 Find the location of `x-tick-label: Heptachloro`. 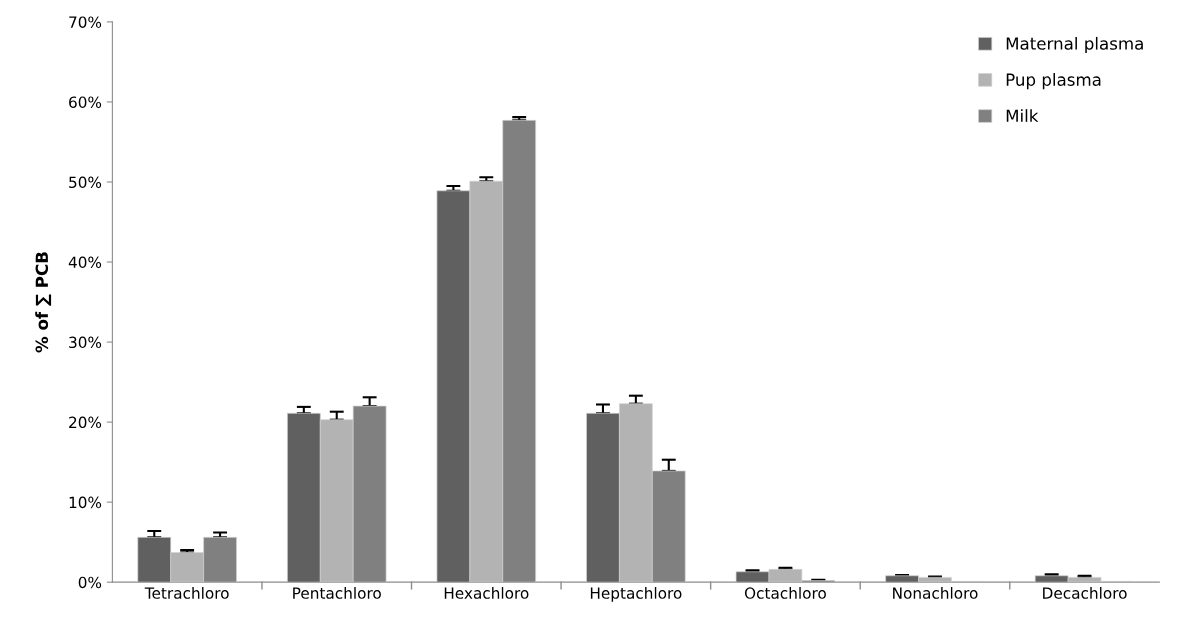

x-tick-label: Heptachloro is located at coordinates (636, 594).